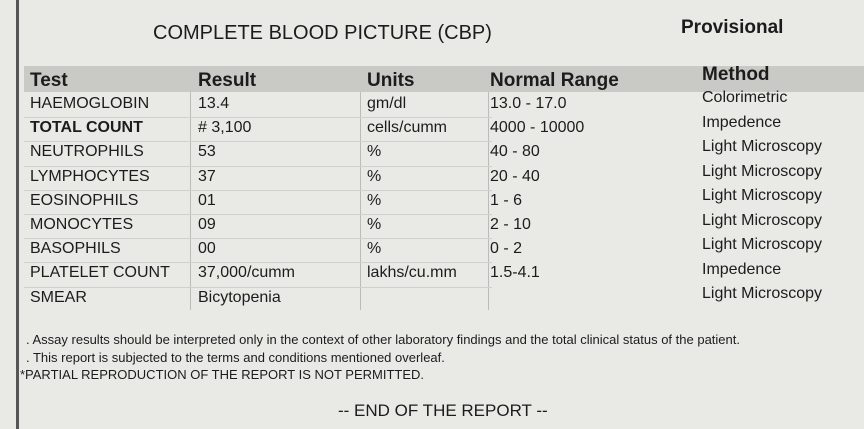 The image size is (864, 429). Describe the element at coordinates (207, 249) in the screenshot. I see `table-cell: 00` at that location.